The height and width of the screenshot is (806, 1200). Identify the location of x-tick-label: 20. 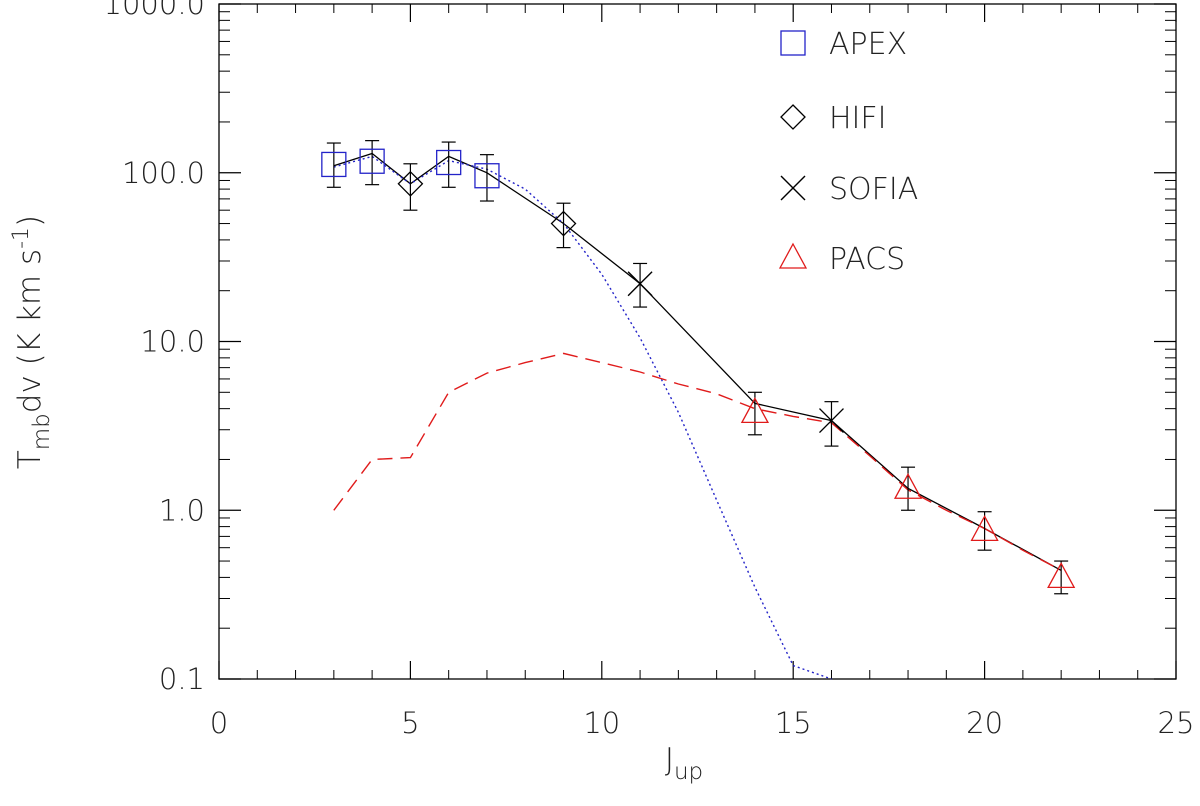
(984, 723).